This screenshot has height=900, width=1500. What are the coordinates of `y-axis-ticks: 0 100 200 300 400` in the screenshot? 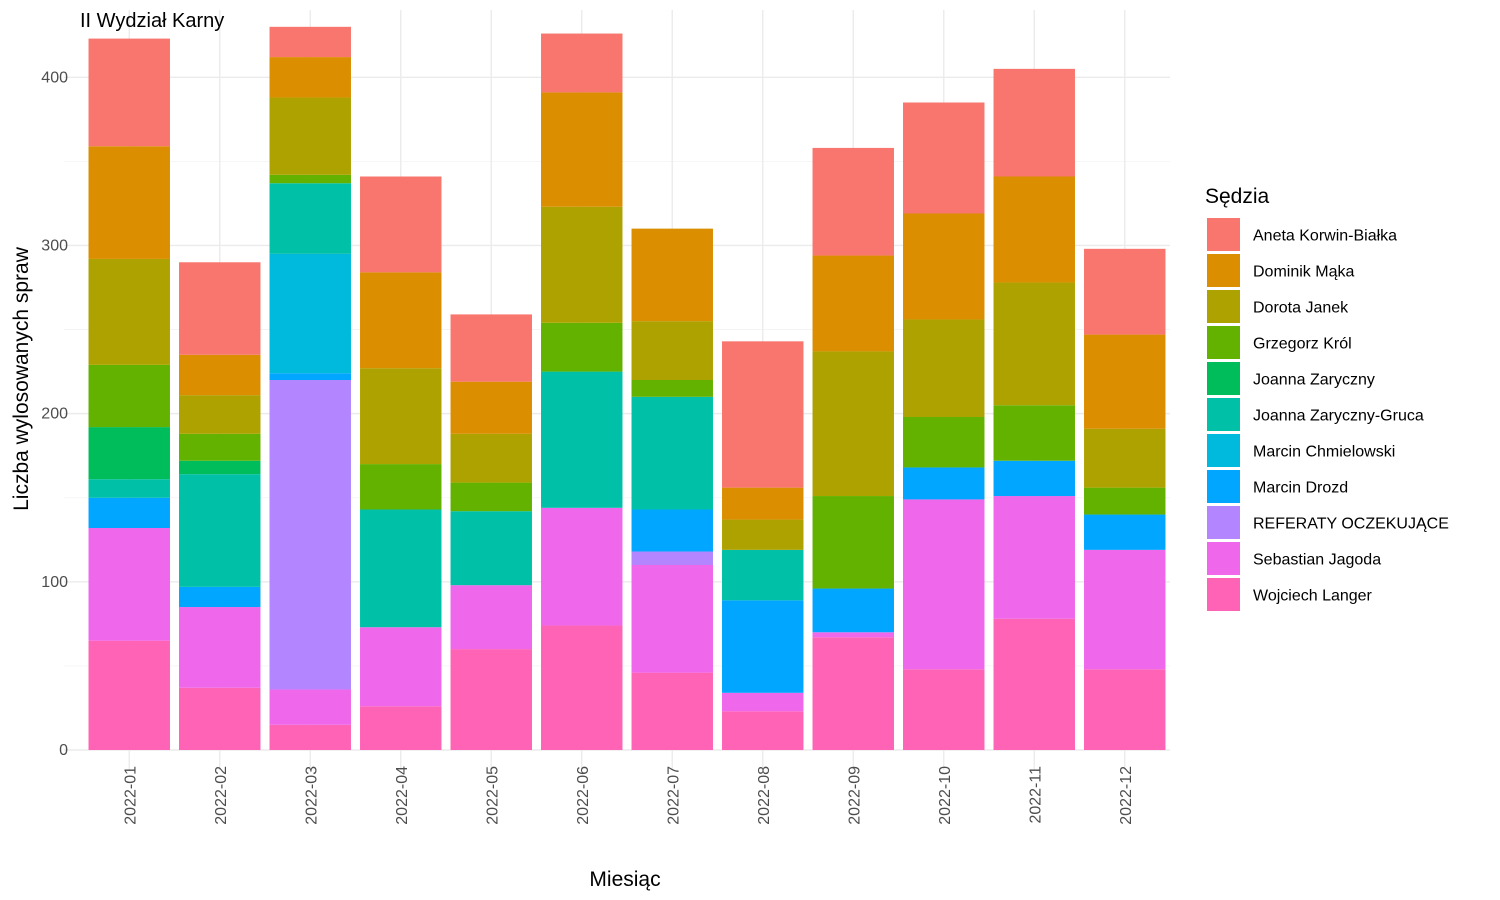 It's located at (54, 414).